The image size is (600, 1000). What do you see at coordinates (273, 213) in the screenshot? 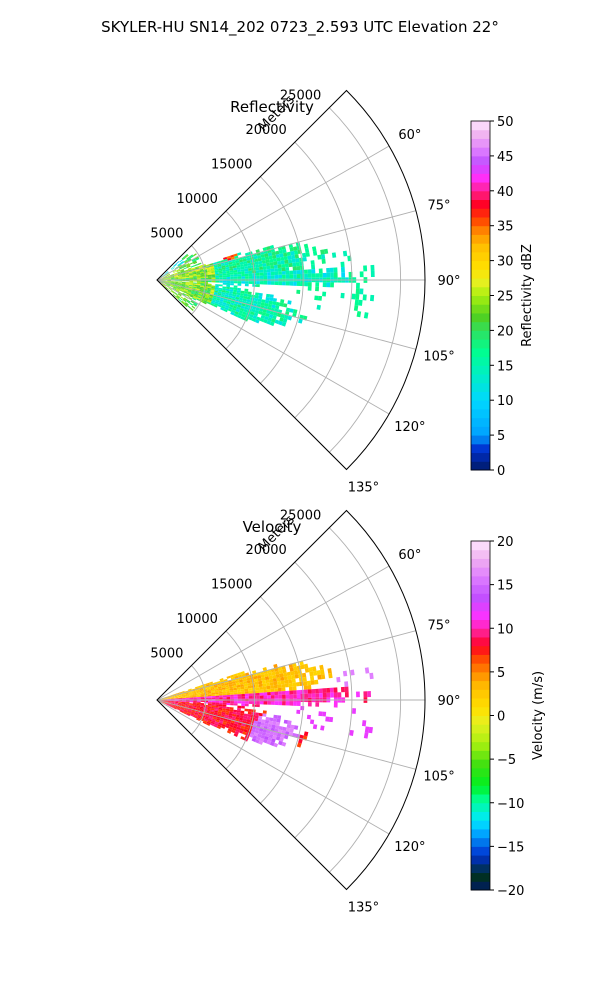
I see `azimuth-gridline` at bounding box center [273, 213].